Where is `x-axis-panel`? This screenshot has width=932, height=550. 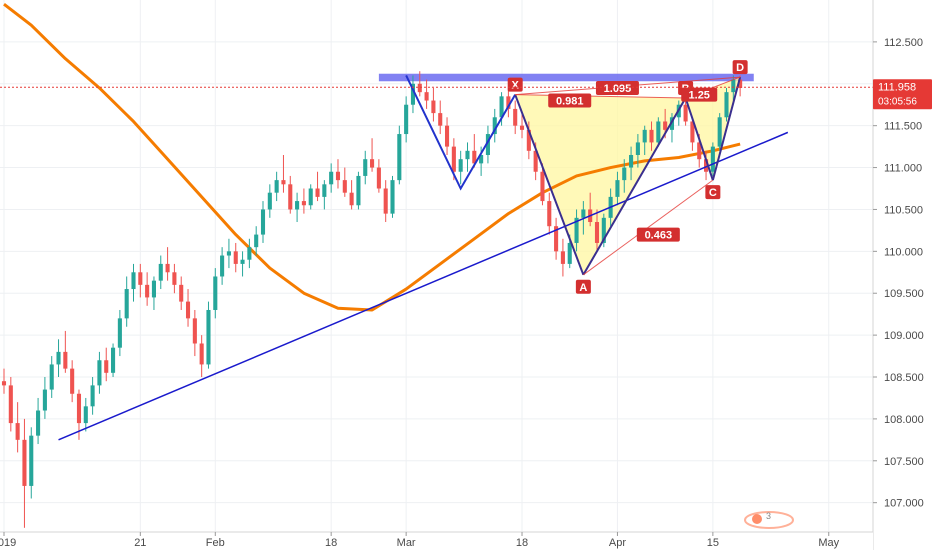 x-axis-panel is located at coordinates (436, 541).